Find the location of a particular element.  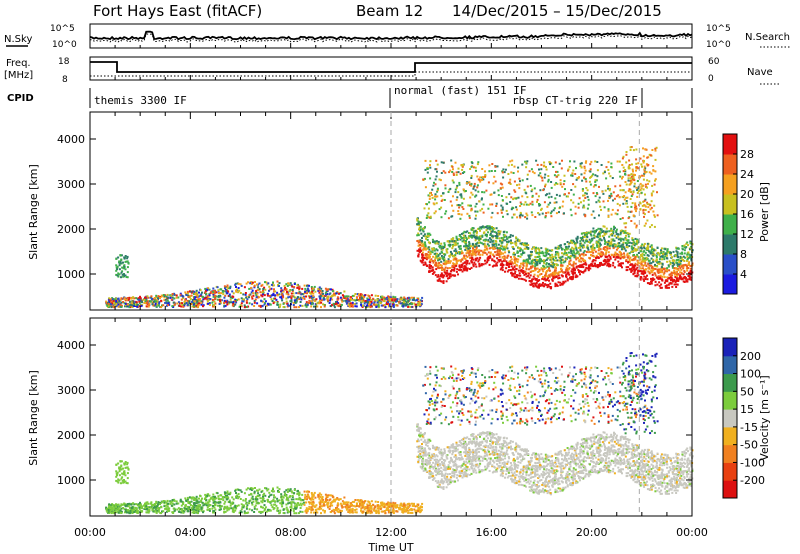

y-tick-label: 3000 is located at coordinates (71, 184).